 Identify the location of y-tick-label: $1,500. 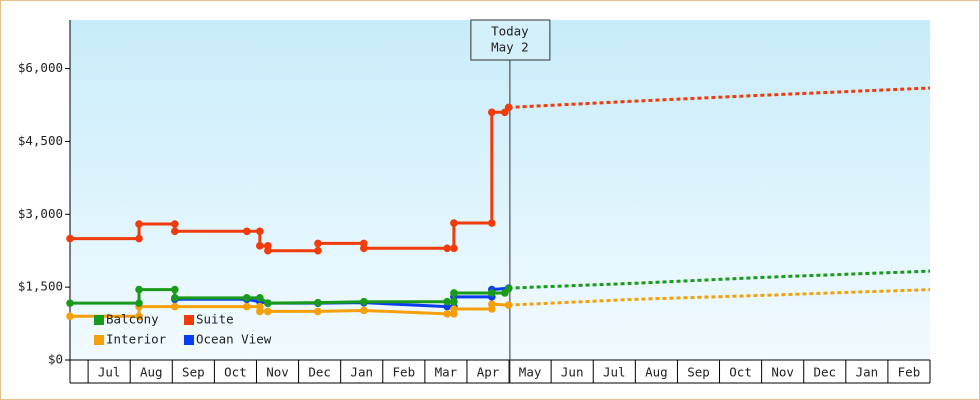
(40, 286).